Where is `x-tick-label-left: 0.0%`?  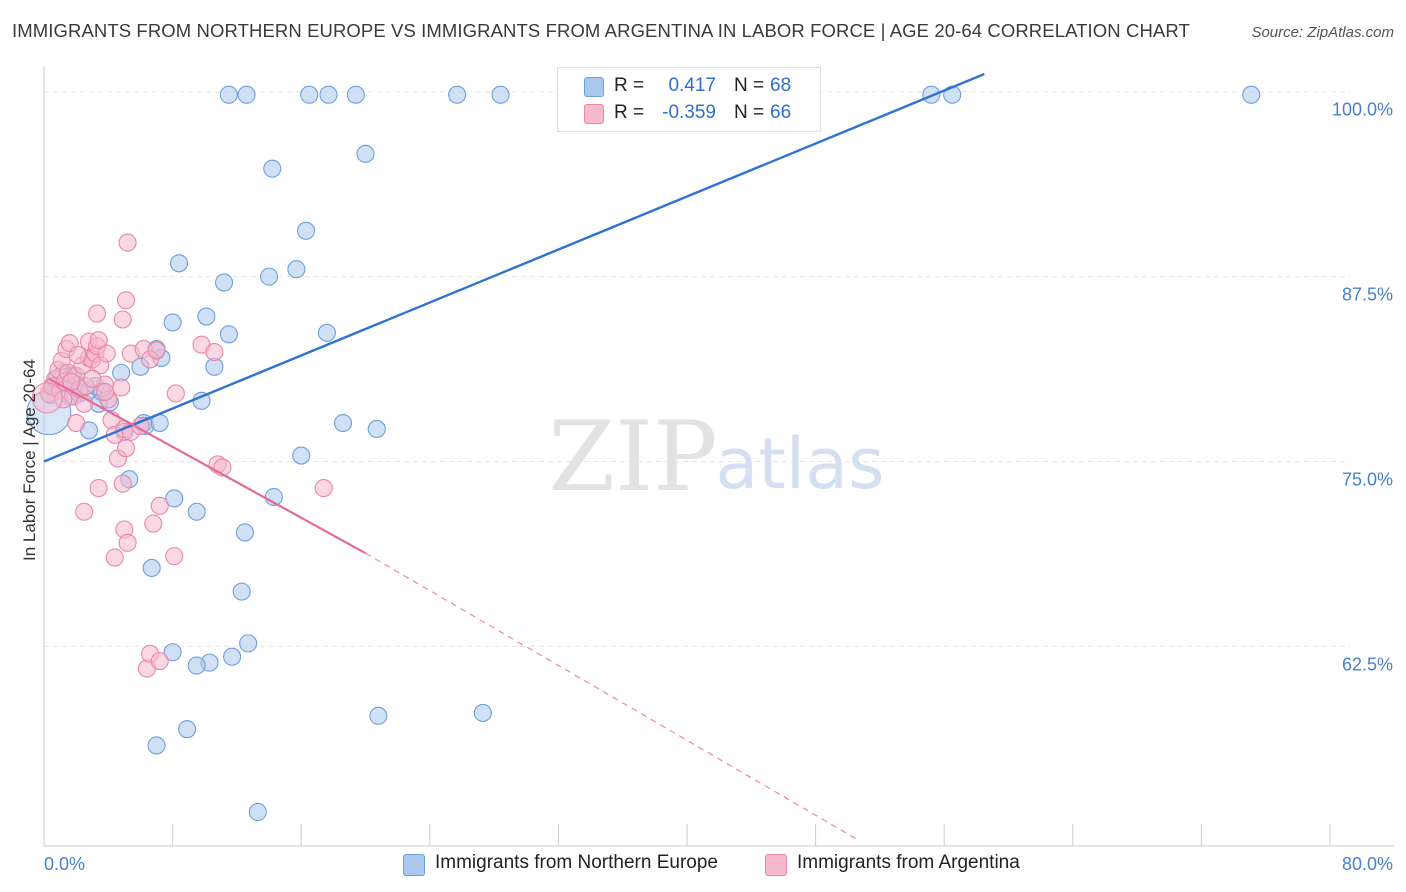 x-tick-label-left: 0.0% is located at coordinates (64, 864).